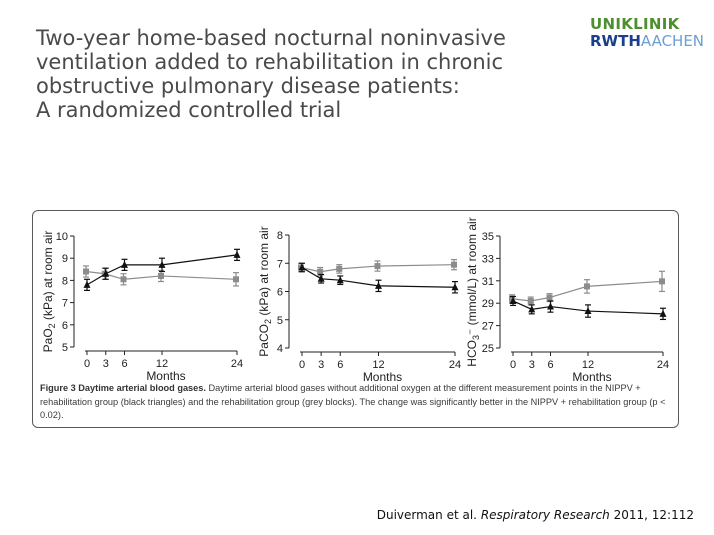 Image resolution: width=714 pixels, height=535 pixels. Describe the element at coordinates (615, 41) in the screenshot. I see `logo-rwth: RWTH` at that location.